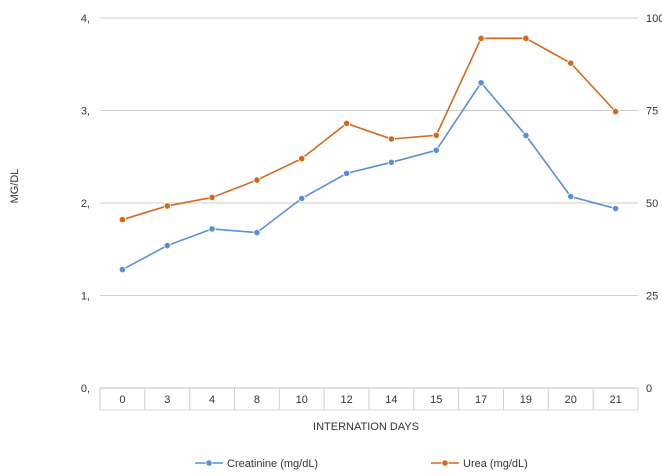 The width and height of the screenshot is (662, 476). Describe the element at coordinates (122, 400) in the screenshot. I see `x-tick-label: 0` at that location.